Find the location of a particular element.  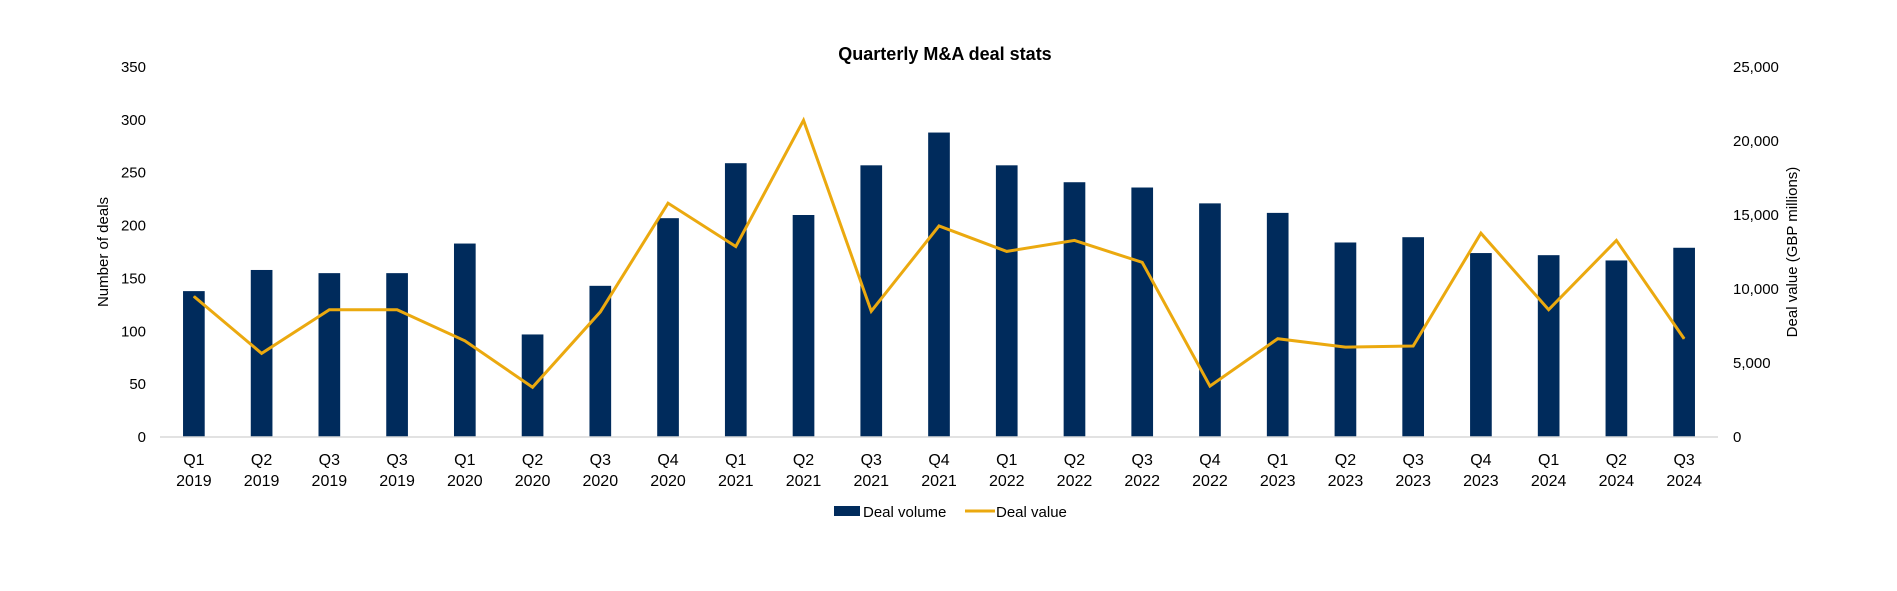

y-axis-left-title: Number of deals is located at coordinates (103, 252).